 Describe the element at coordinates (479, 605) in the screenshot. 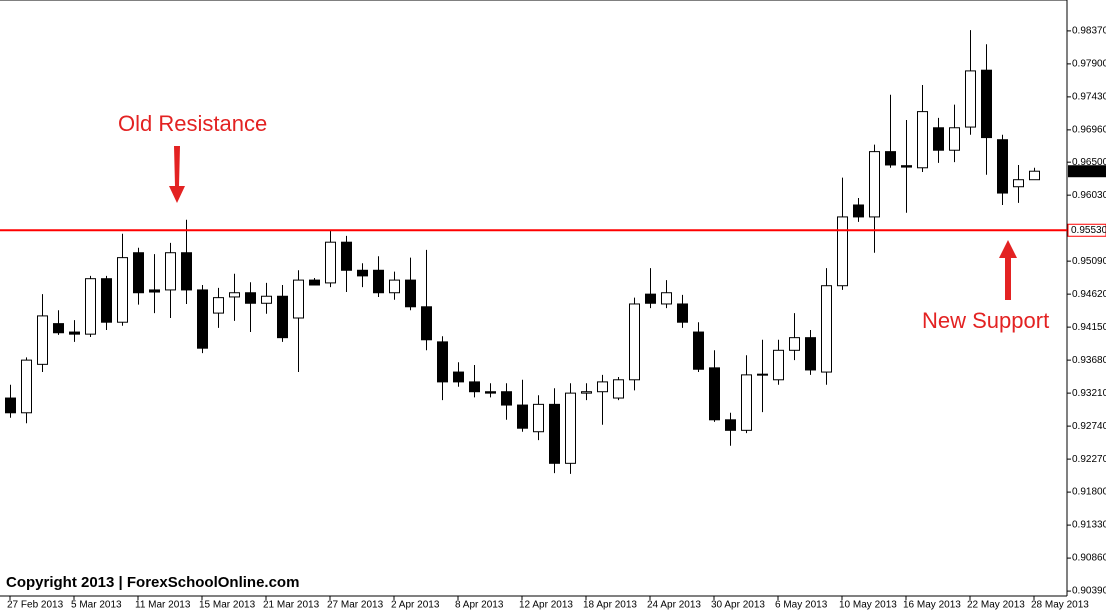

I see `x-tick-label: 8 Apr 2013` at that location.